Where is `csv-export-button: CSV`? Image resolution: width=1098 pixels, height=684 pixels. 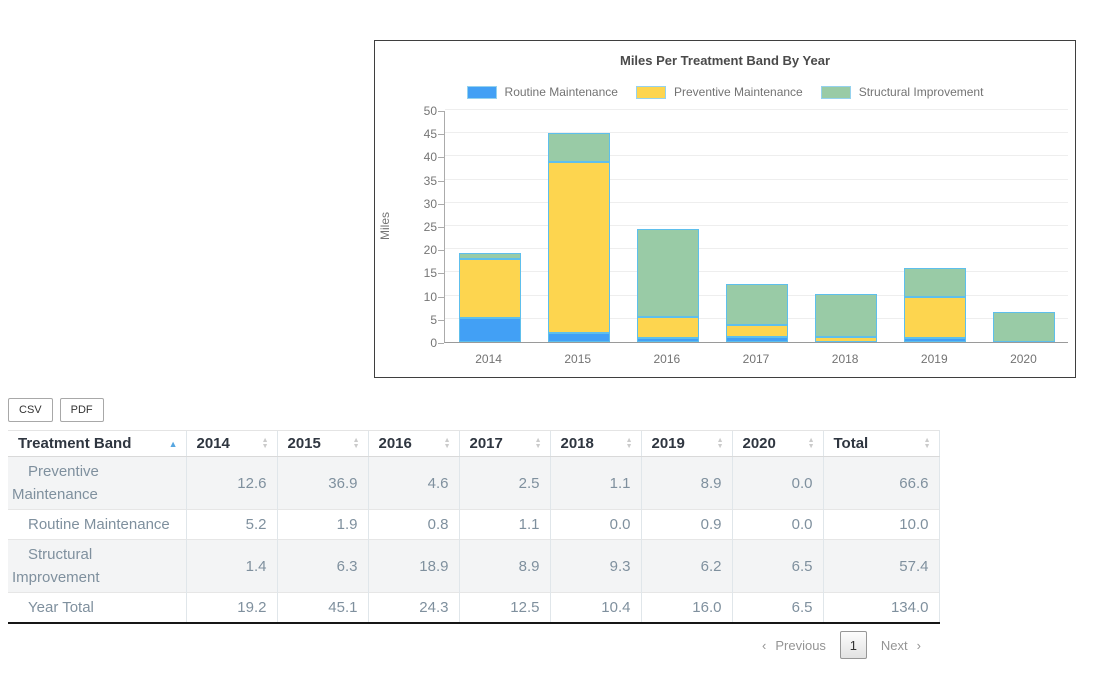
csv-export-button: CSV is located at coordinates (30, 410).